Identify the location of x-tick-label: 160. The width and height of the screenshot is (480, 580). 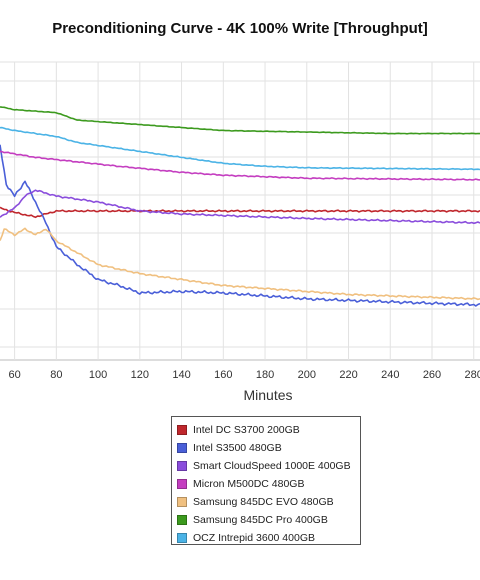
(223, 375).